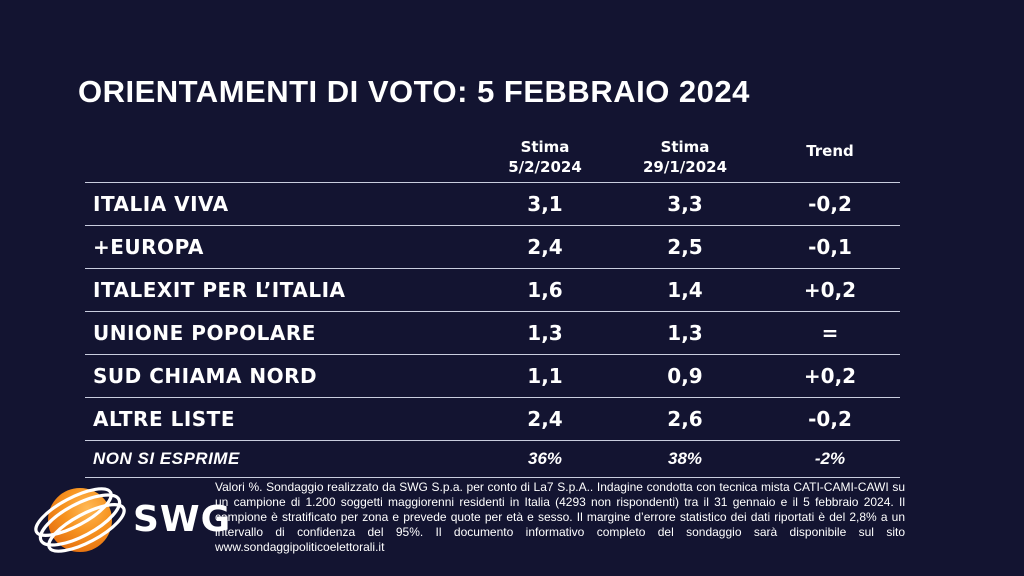 The width and height of the screenshot is (1024, 576). What do you see at coordinates (492, 290) in the screenshot?
I see `table-row: ITALEXIT PER L’ITALIA 1,6 1,4 +0,2` at bounding box center [492, 290].